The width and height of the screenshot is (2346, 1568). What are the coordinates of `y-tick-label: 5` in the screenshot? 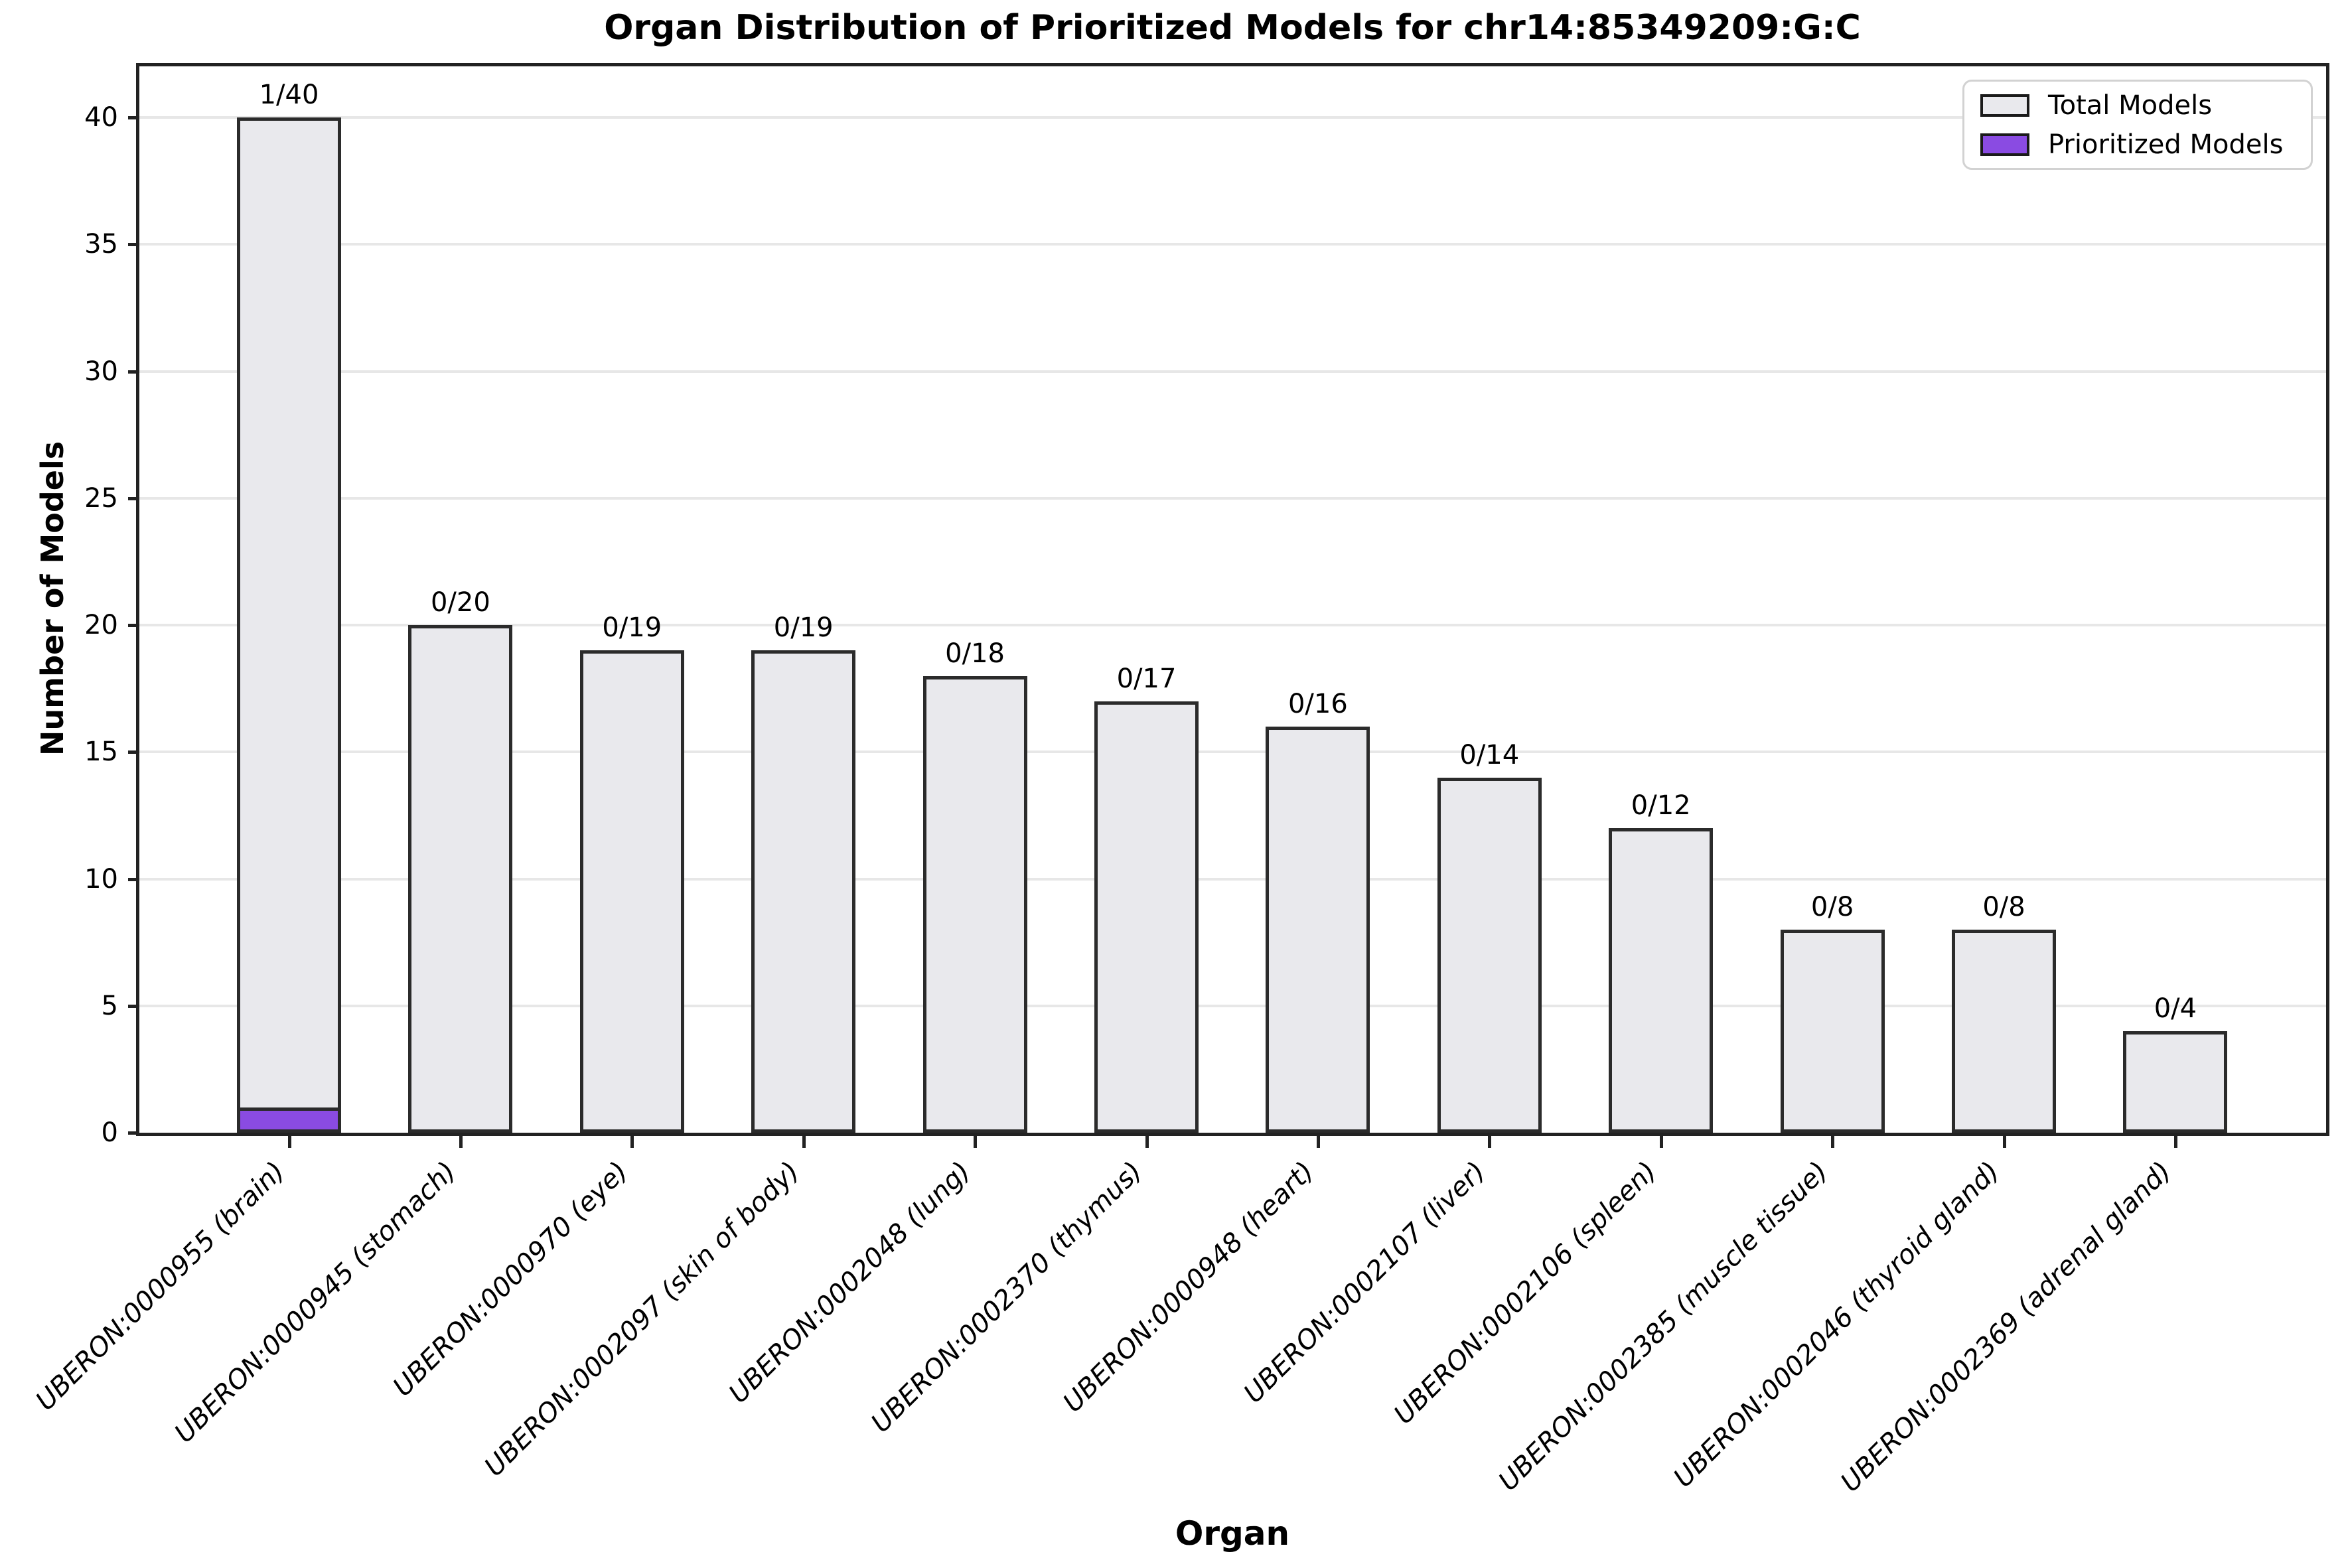 It's located at (109, 1005).